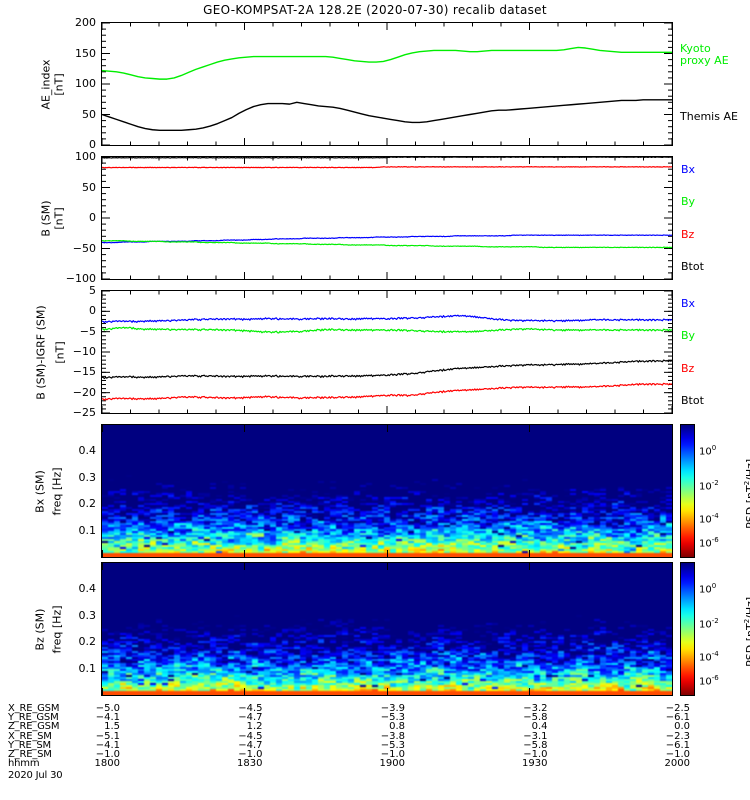  What do you see at coordinates (746, 493) in the screenshot?
I see `bx-colorbar-label: PSD [nT2/Hz]` at bounding box center [746, 493].